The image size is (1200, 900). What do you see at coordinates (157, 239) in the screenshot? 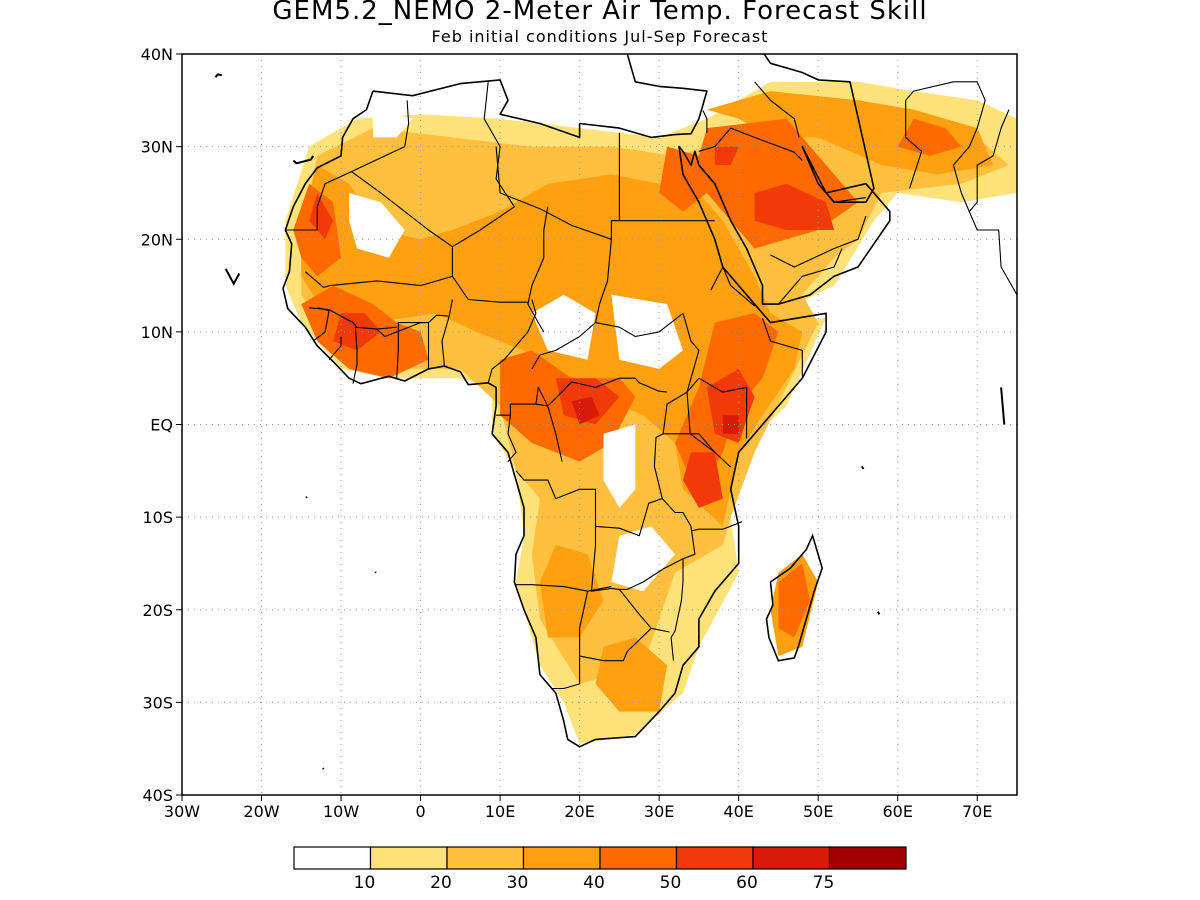
I see `ytick-label-20N: 20N` at bounding box center [157, 239].